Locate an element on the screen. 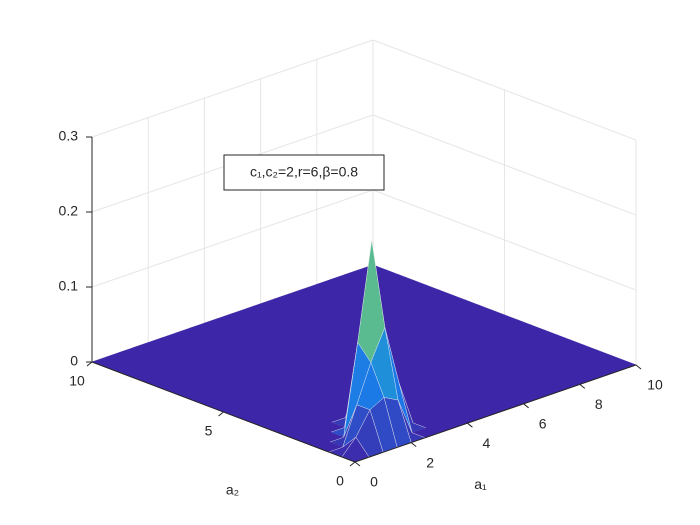 This screenshot has height=525, width=700. axis-line is located at coordinates (495, 413).